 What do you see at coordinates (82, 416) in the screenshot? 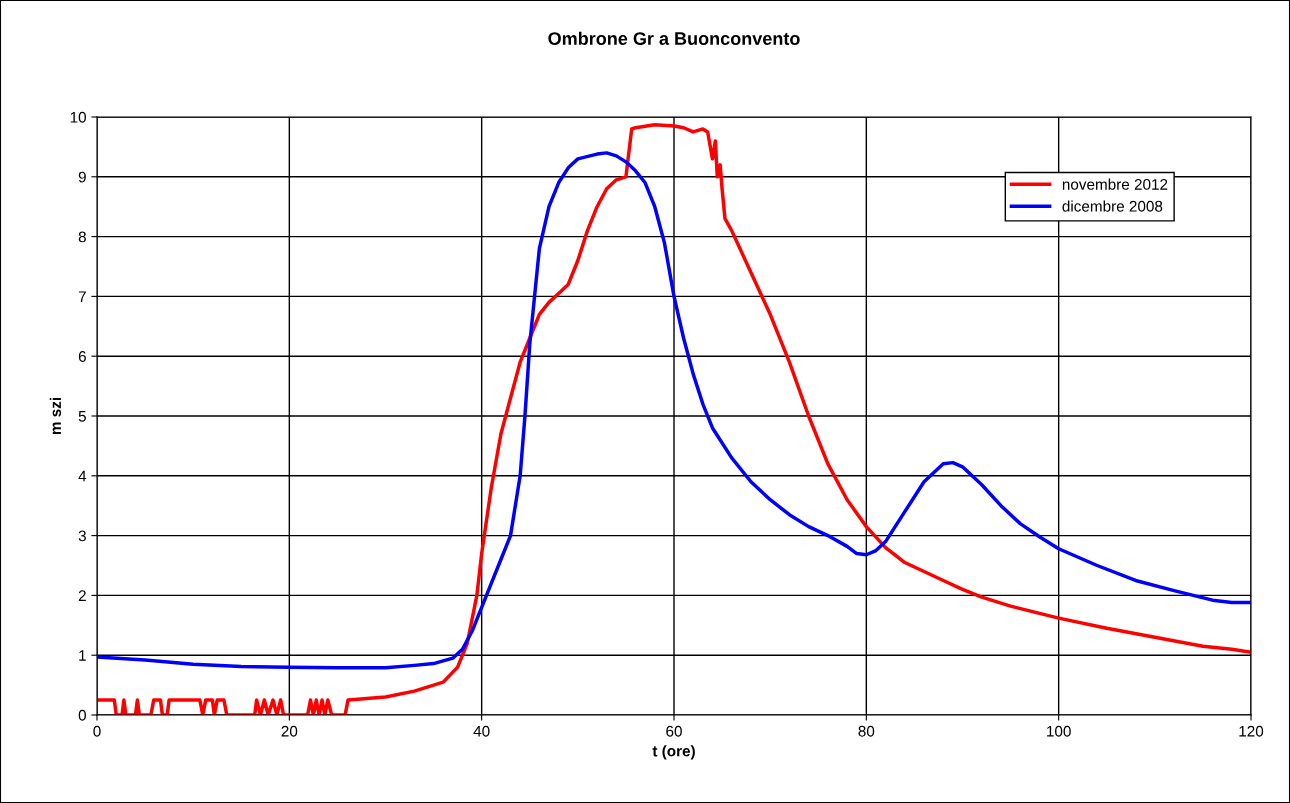
I see `y-tick-label: 5` at bounding box center [82, 416].